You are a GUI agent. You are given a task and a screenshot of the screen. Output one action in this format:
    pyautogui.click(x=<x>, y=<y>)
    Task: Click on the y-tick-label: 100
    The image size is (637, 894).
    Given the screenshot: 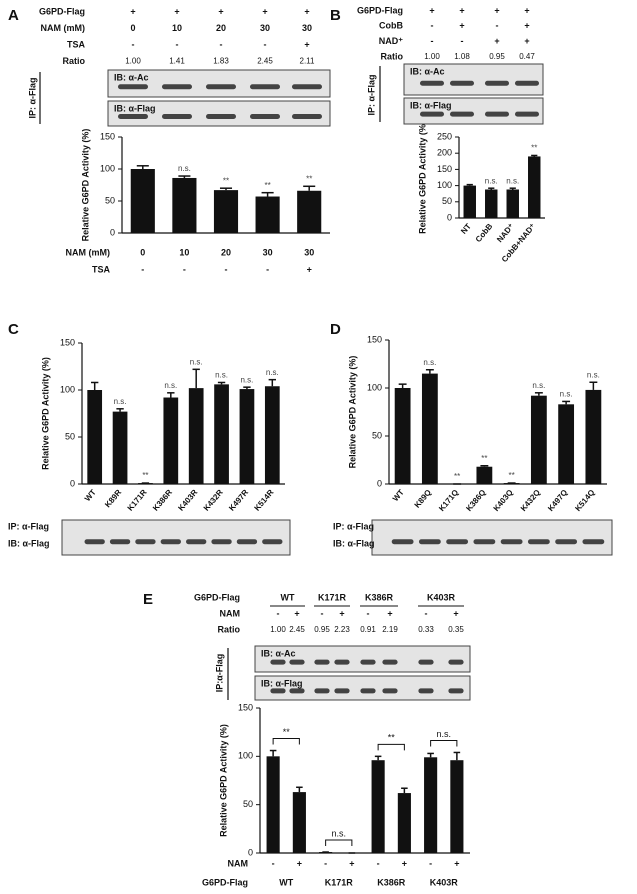 What is the action you would take?
    pyautogui.click(x=245, y=756)
    